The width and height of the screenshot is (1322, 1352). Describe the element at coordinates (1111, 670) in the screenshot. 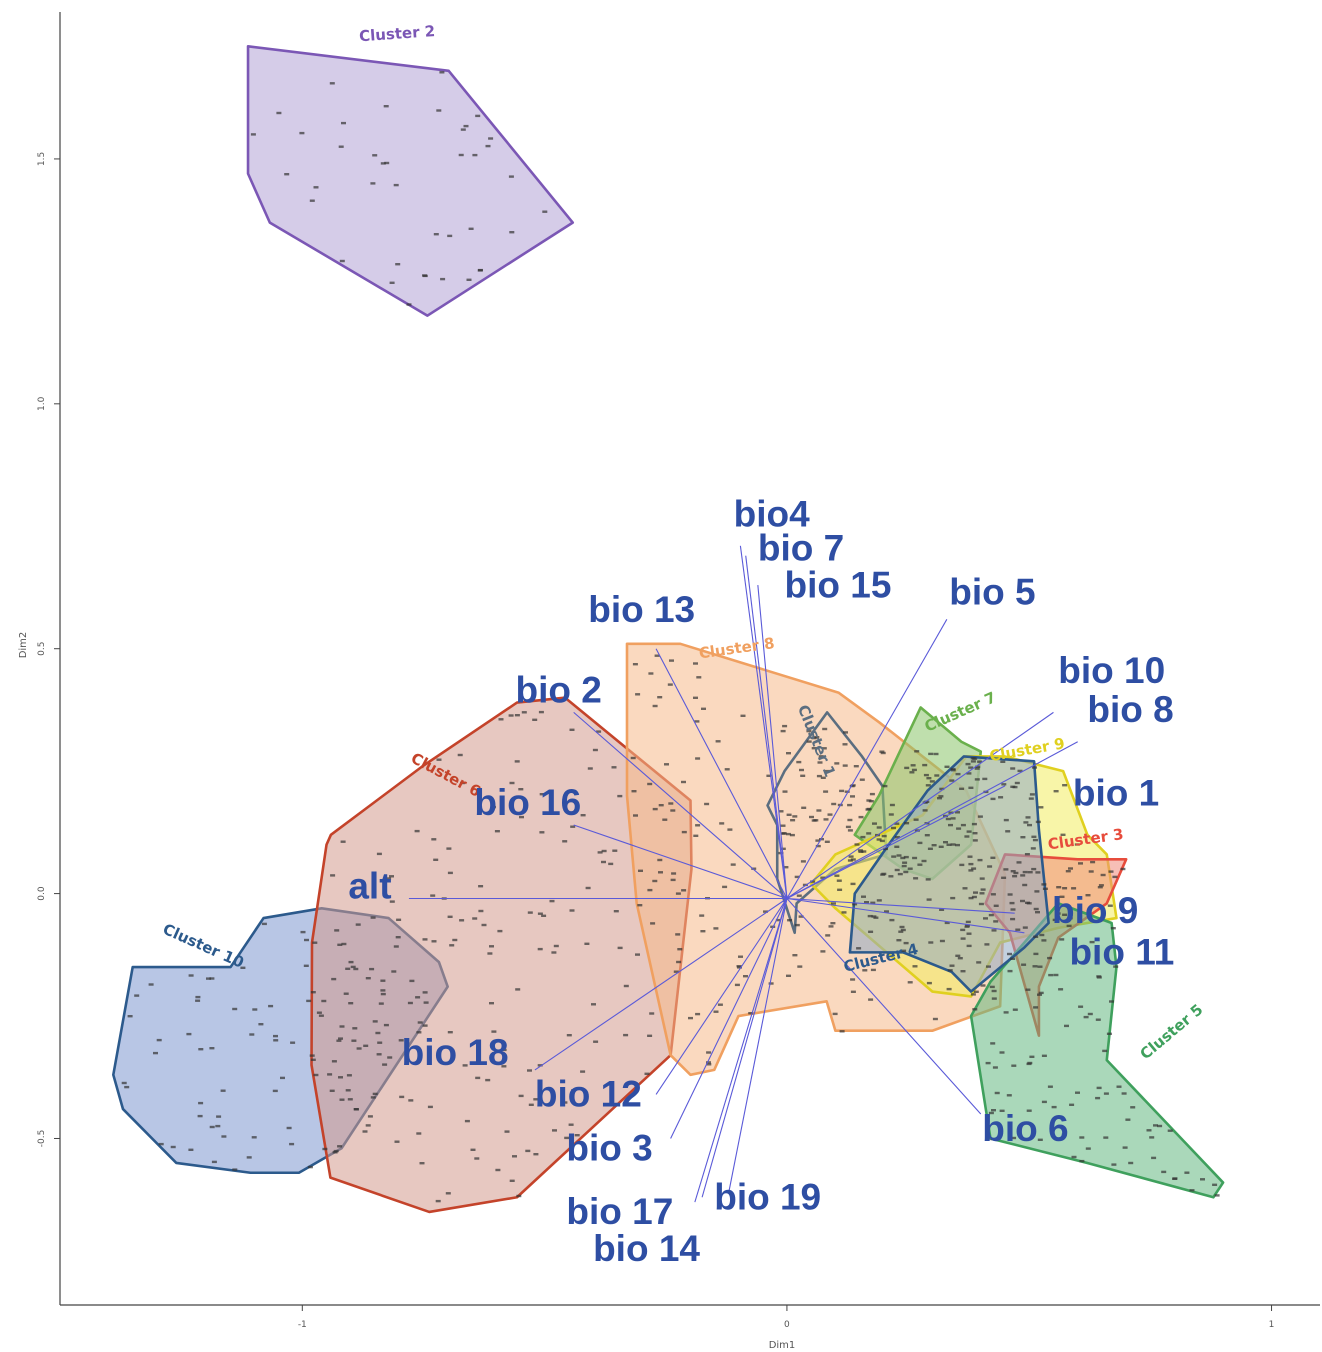

I see `var-label-bio-10: bio 10` at that location.